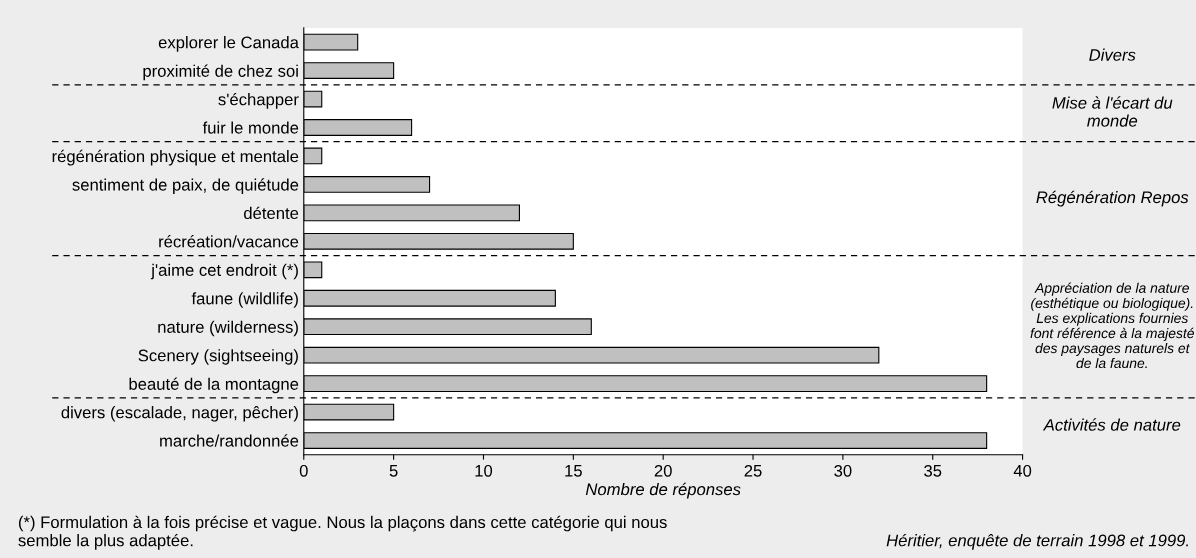 This screenshot has width=1196, height=558. What do you see at coordinates (214, 385) in the screenshot?
I see `y-tick-label: beauté de la montagne` at bounding box center [214, 385].